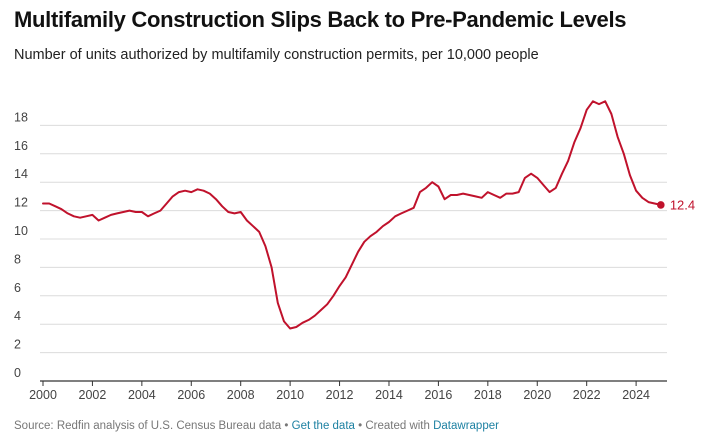 This screenshot has height=447, width=711. What do you see at coordinates (682, 204) in the screenshot?
I see `end-value-label: 12.4` at bounding box center [682, 204].